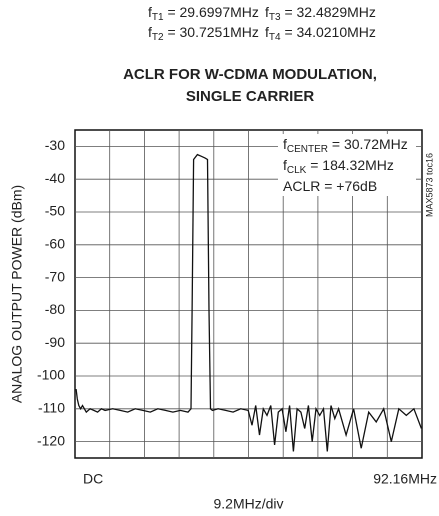  Describe the element at coordinates (297, 170) in the screenshot. I see `text-sub: CLK` at that location.